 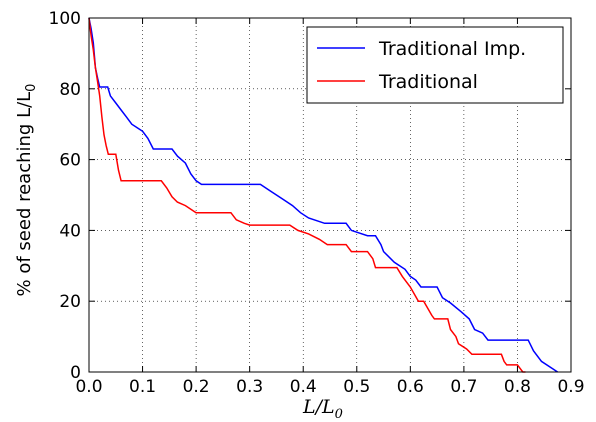 What do you see at coordinates (196, 387) in the screenshot?
I see `x-tick-label: 0.2` at bounding box center [196, 387].